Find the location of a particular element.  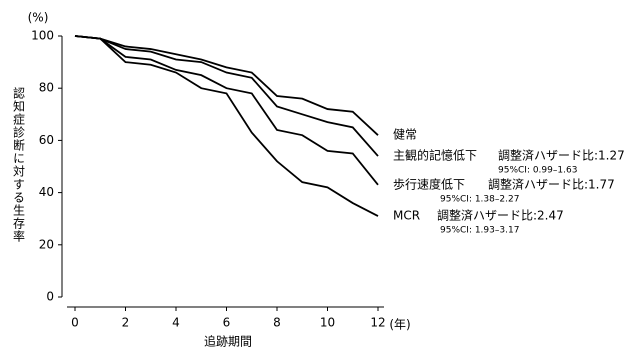

confidence-interval: 95%CI: 0.99–1.63 is located at coordinates (537, 171).